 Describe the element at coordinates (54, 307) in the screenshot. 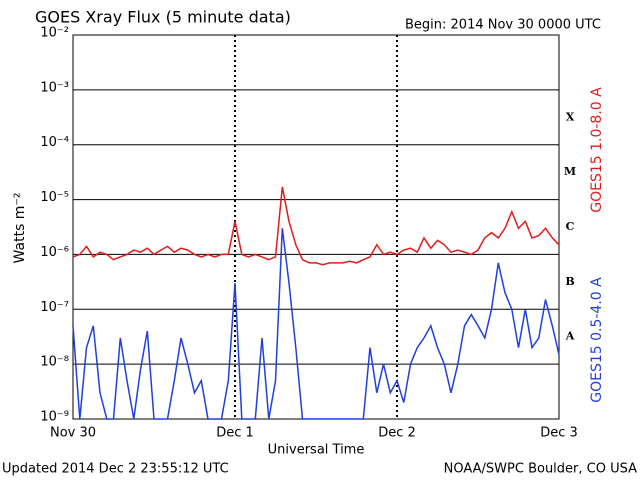

I see `y-tick-label: 10⁻⁷` at that location.